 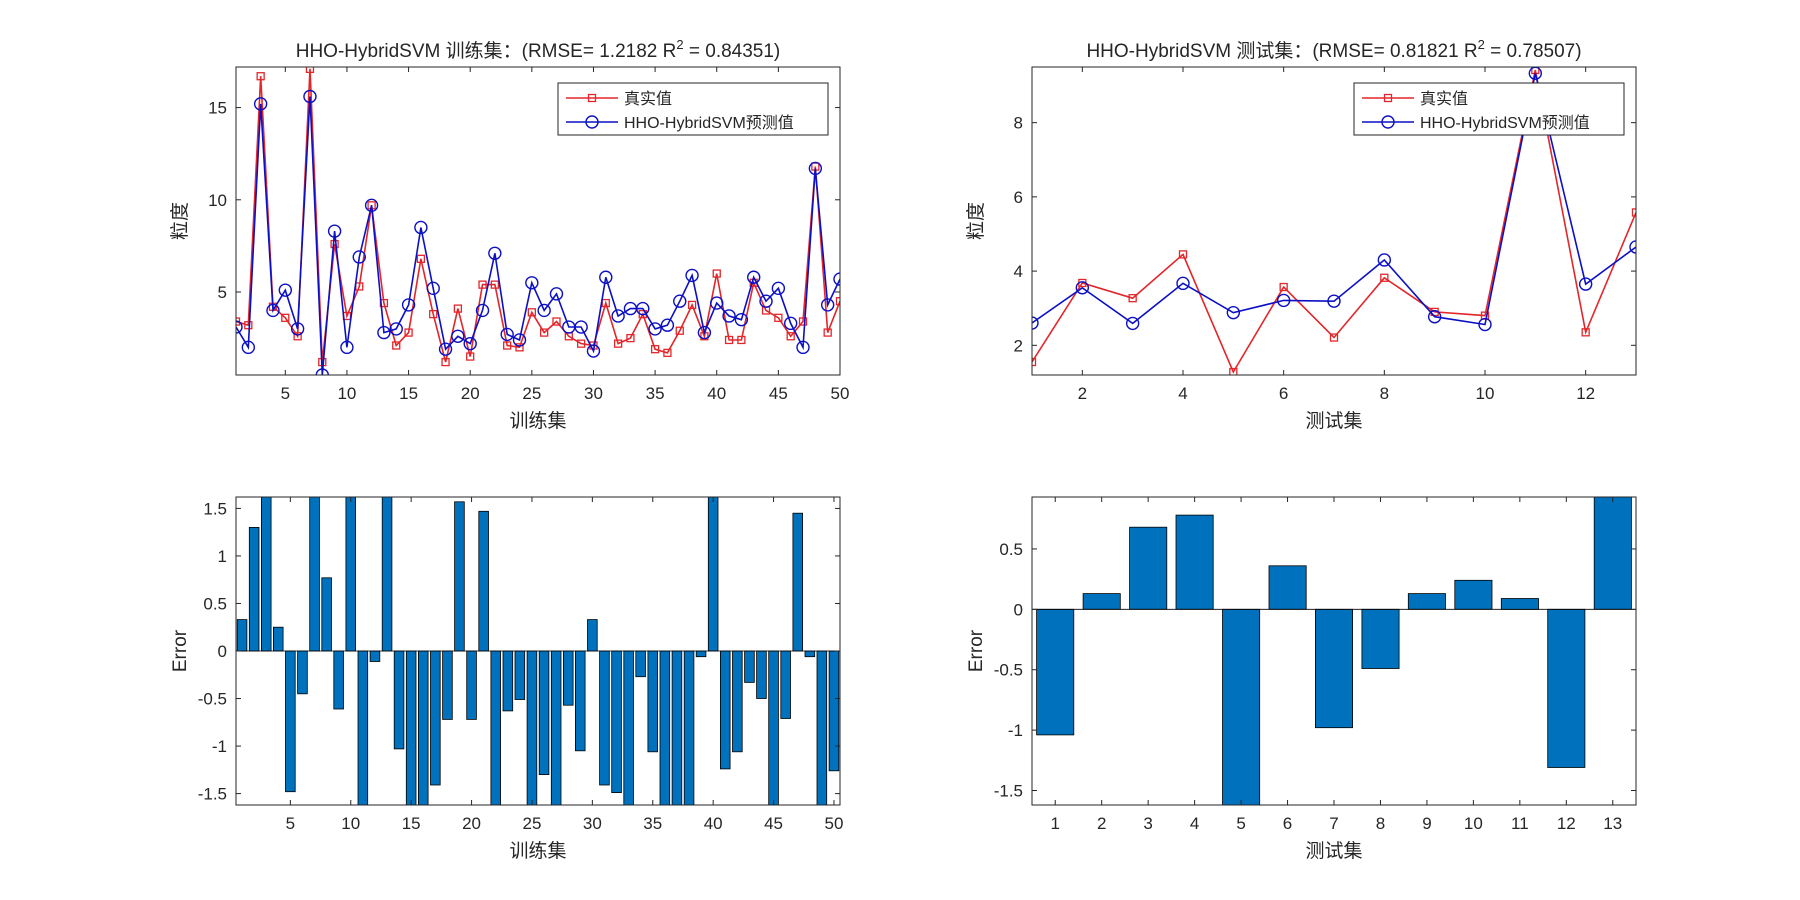 I want to click on legend-box, so click(x=1489, y=109).